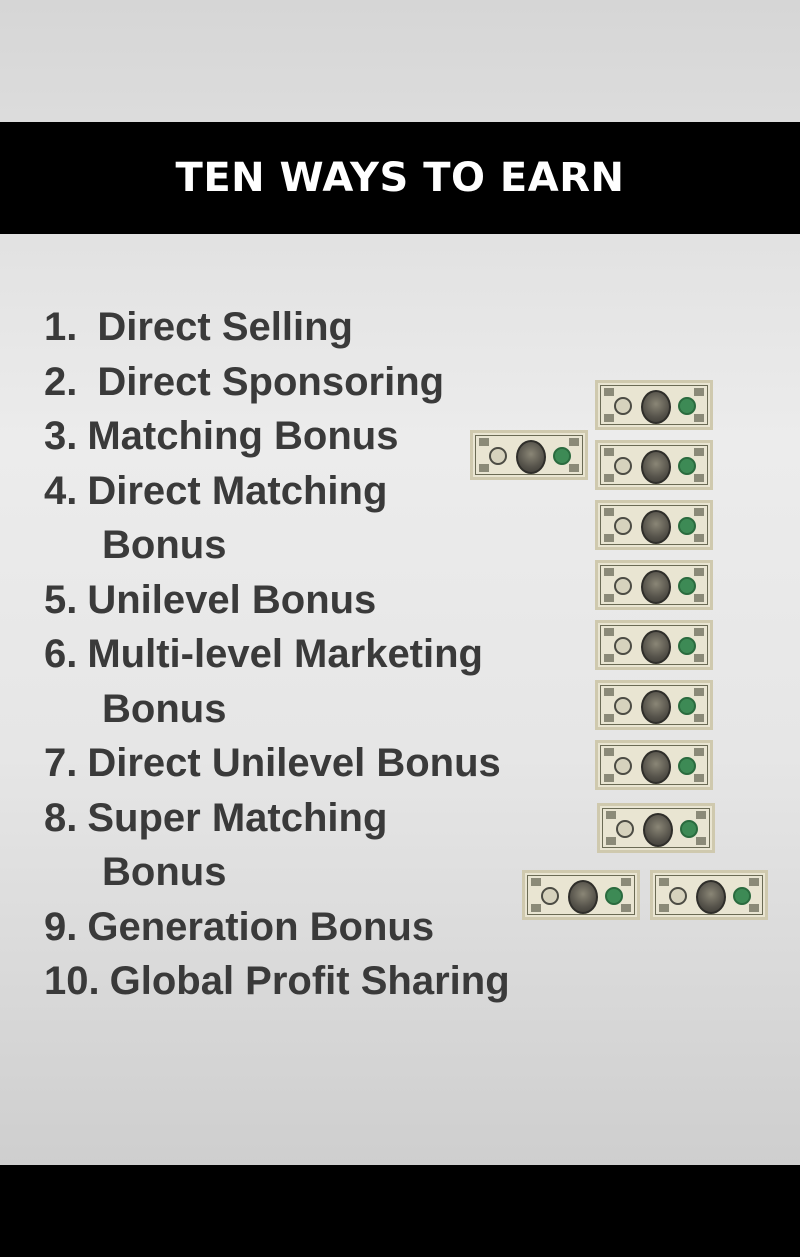 This screenshot has width=800, height=1257. Describe the element at coordinates (61, 926) in the screenshot. I see `item-number: 9.` at that location.